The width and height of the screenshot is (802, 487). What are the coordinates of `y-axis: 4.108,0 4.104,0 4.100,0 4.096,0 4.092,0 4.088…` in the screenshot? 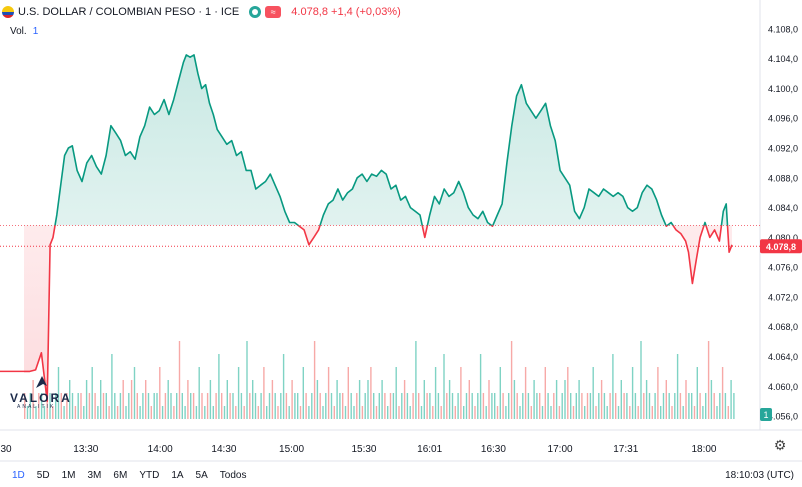 It's located at (783, 222).